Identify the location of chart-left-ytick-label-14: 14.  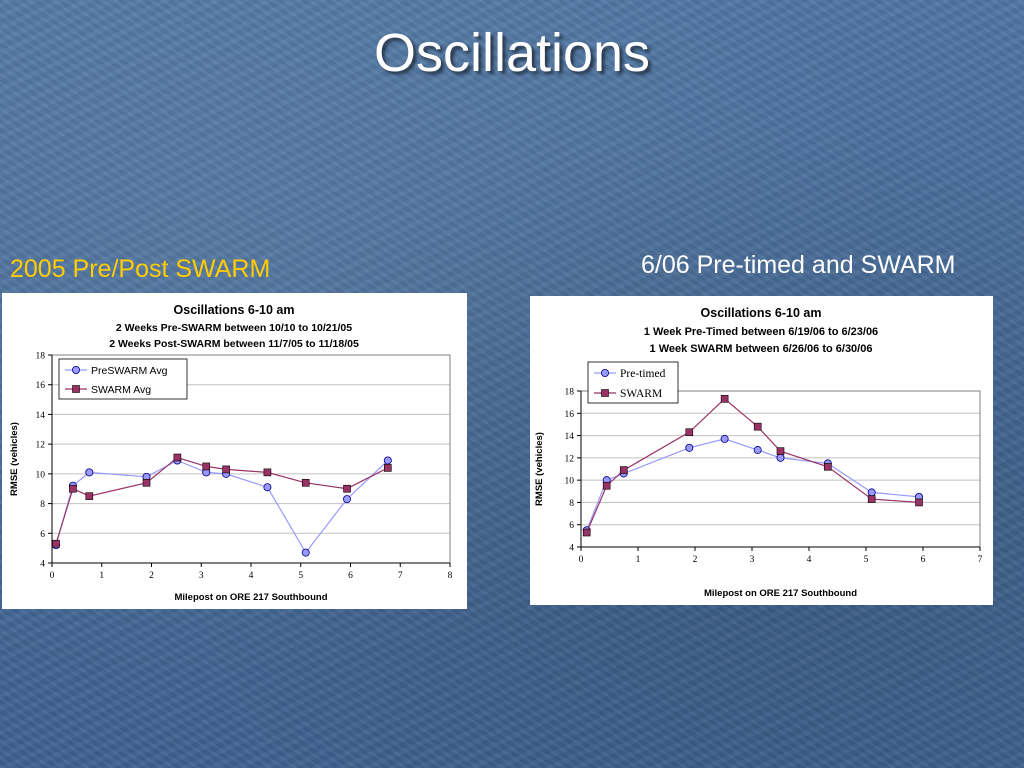
(41, 416).